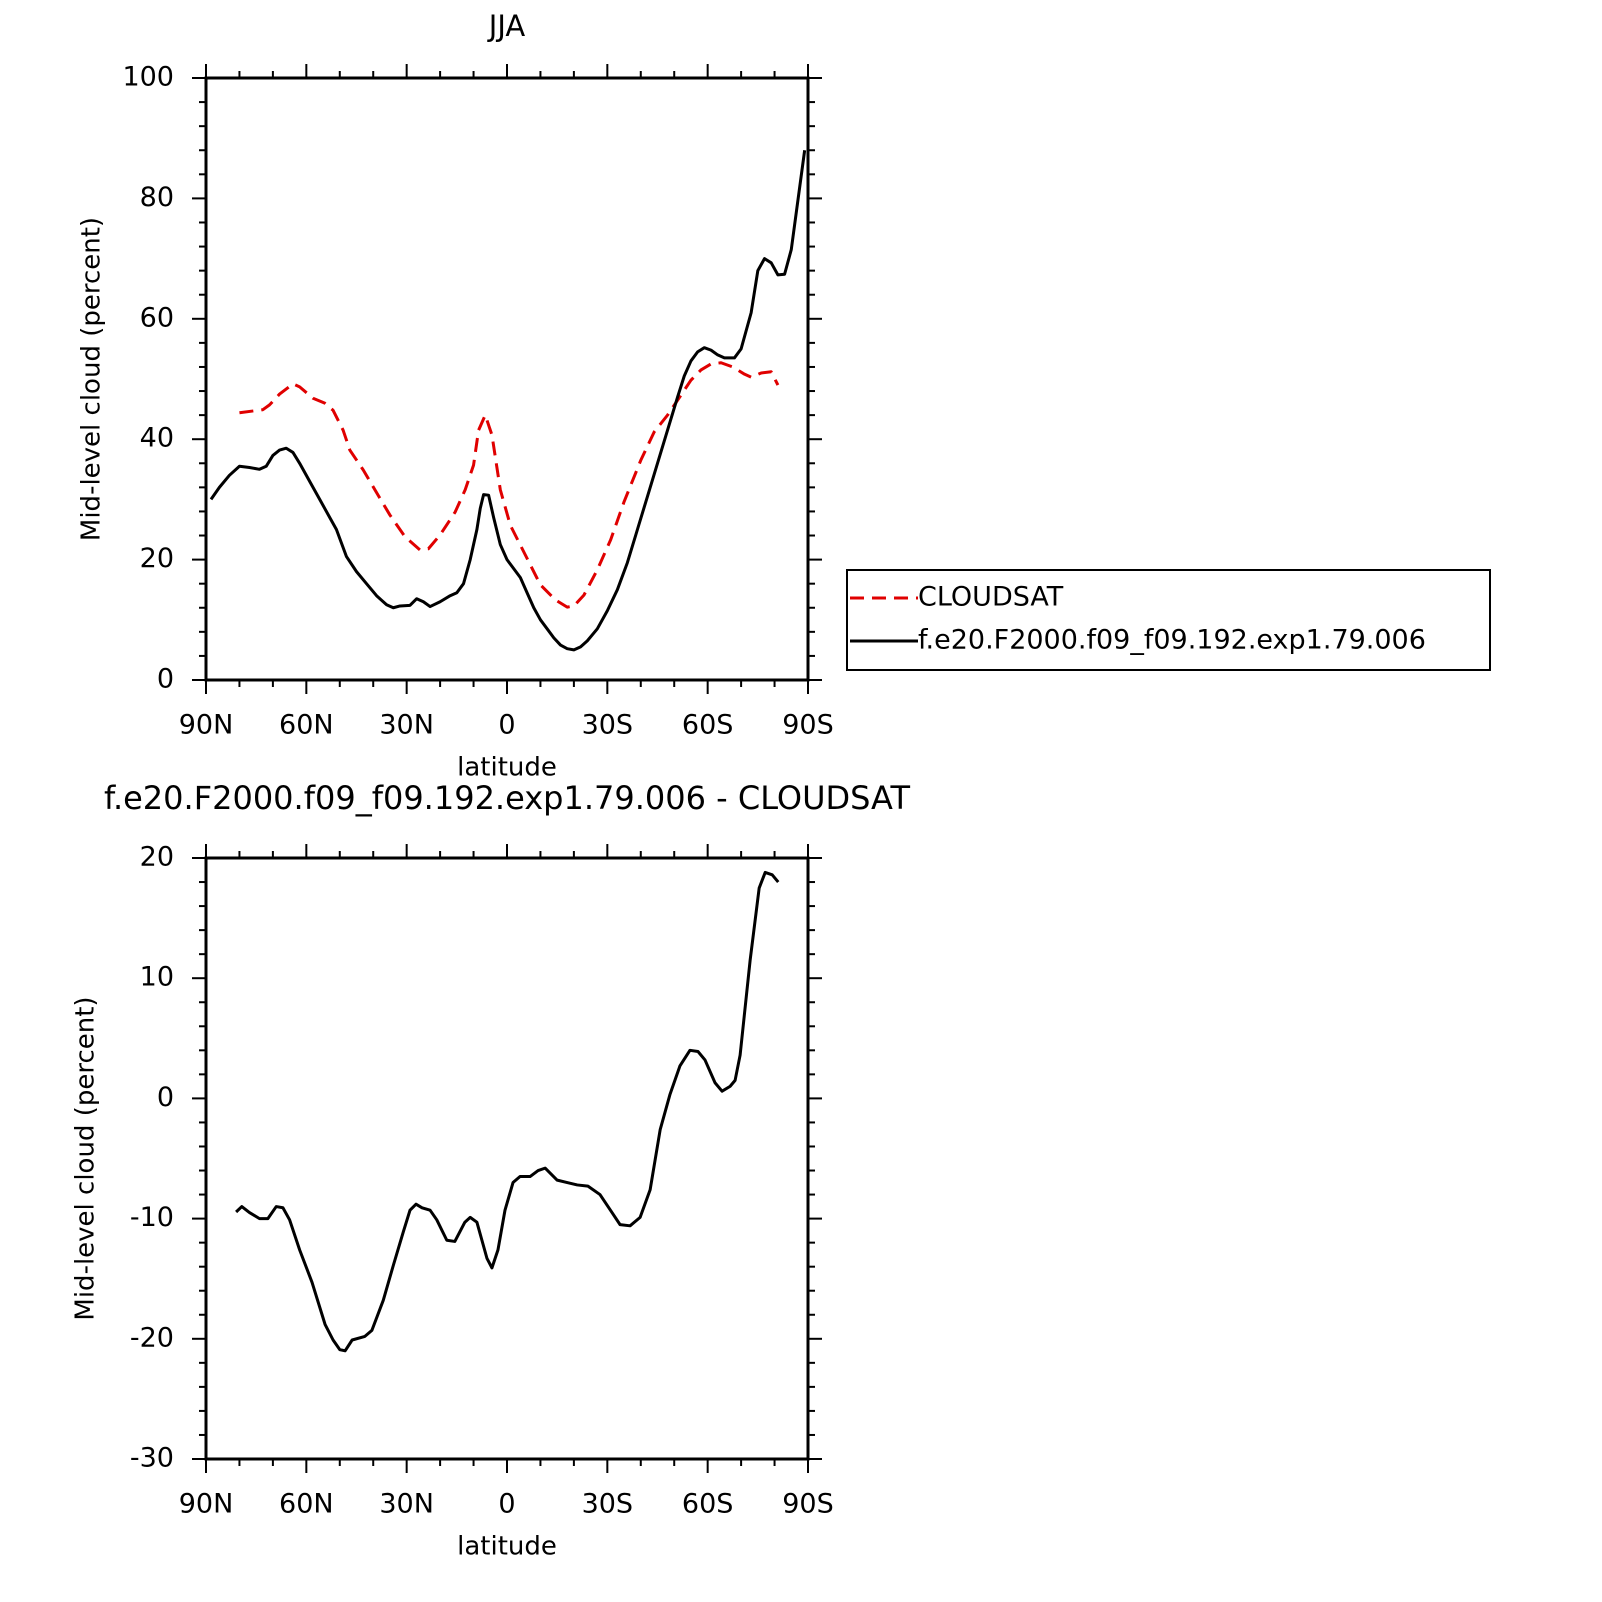 Image resolution: width=1602 pixels, height=1602 pixels. What do you see at coordinates (152, 1458) in the screenshot?
I see `y-tick-label: -30` at bounding box center [152, 1458].